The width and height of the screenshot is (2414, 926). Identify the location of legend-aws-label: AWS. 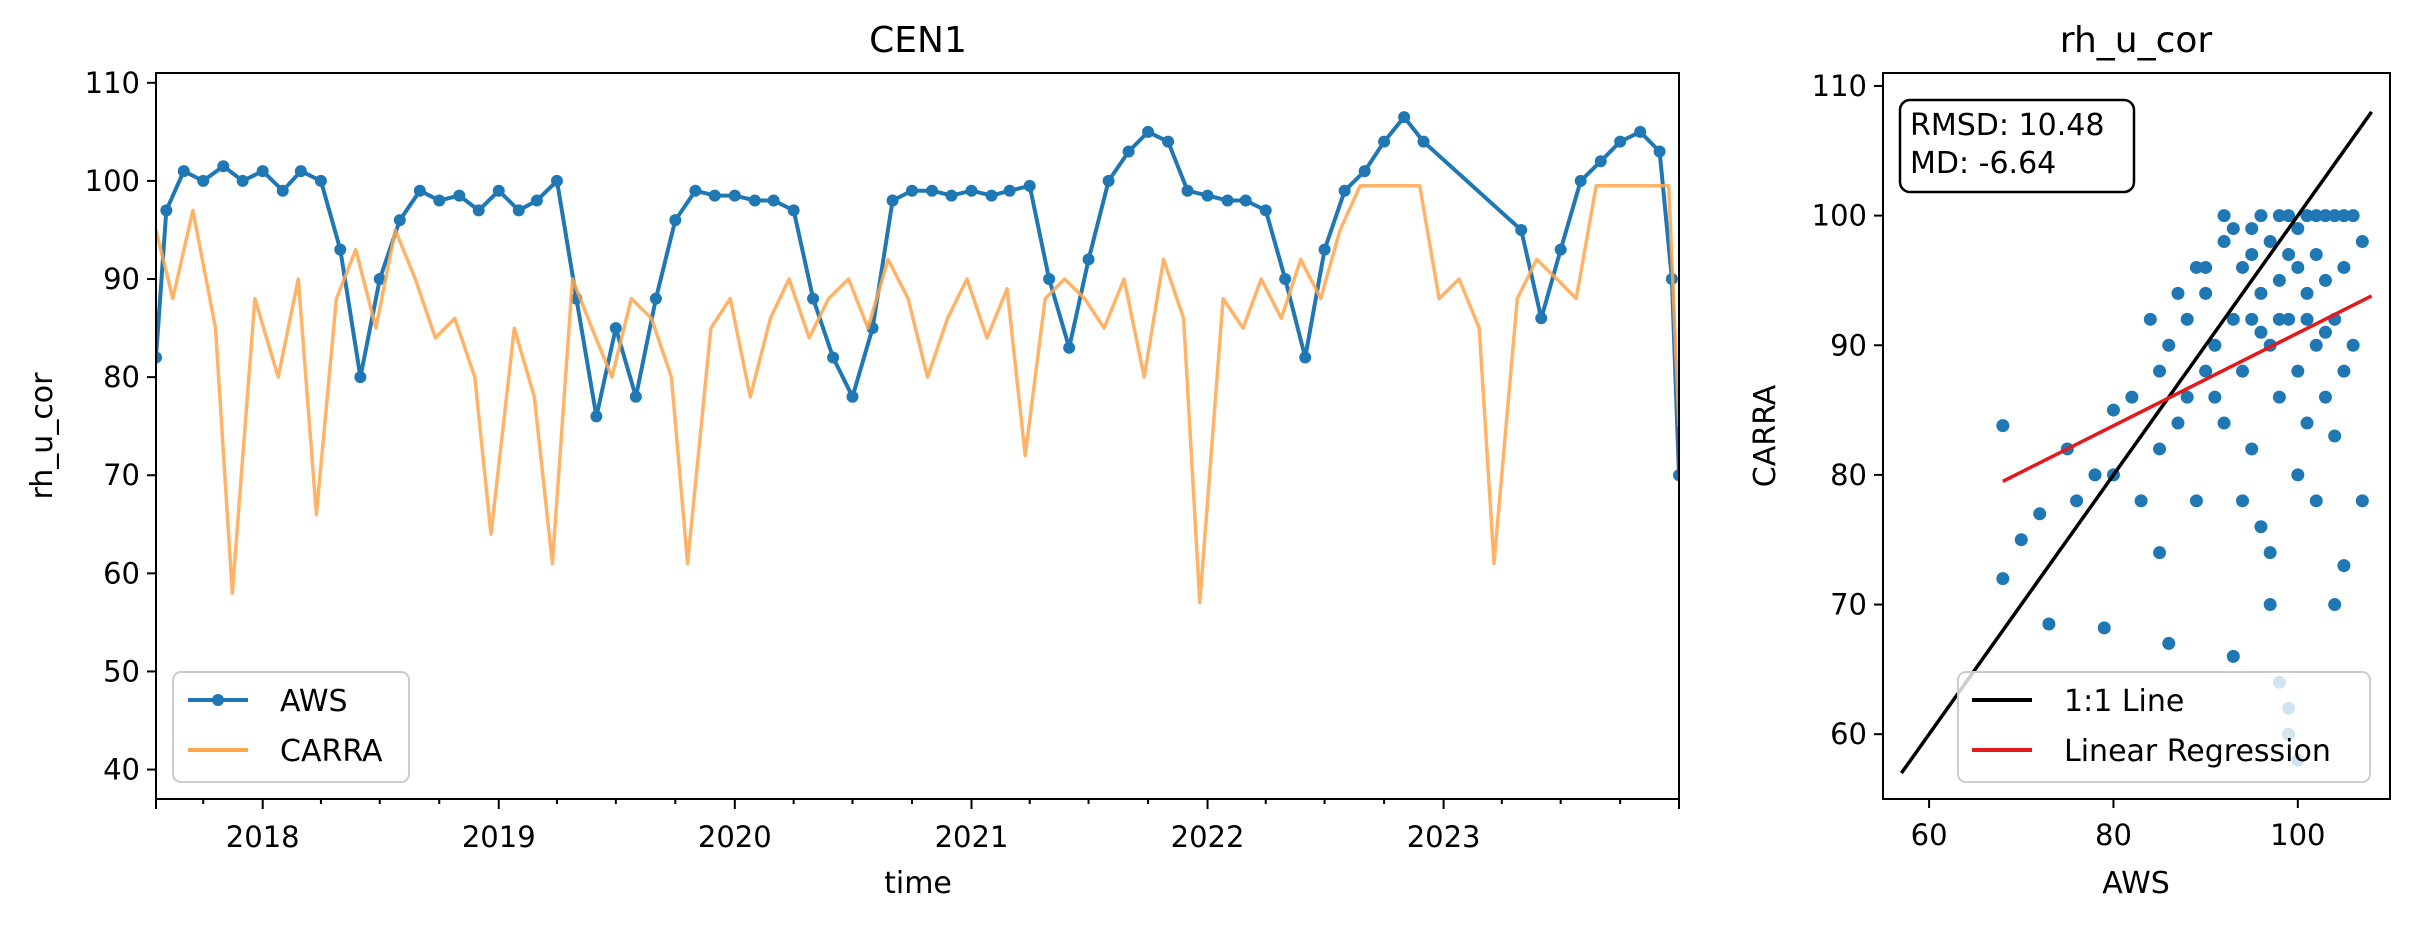
(314, 701).